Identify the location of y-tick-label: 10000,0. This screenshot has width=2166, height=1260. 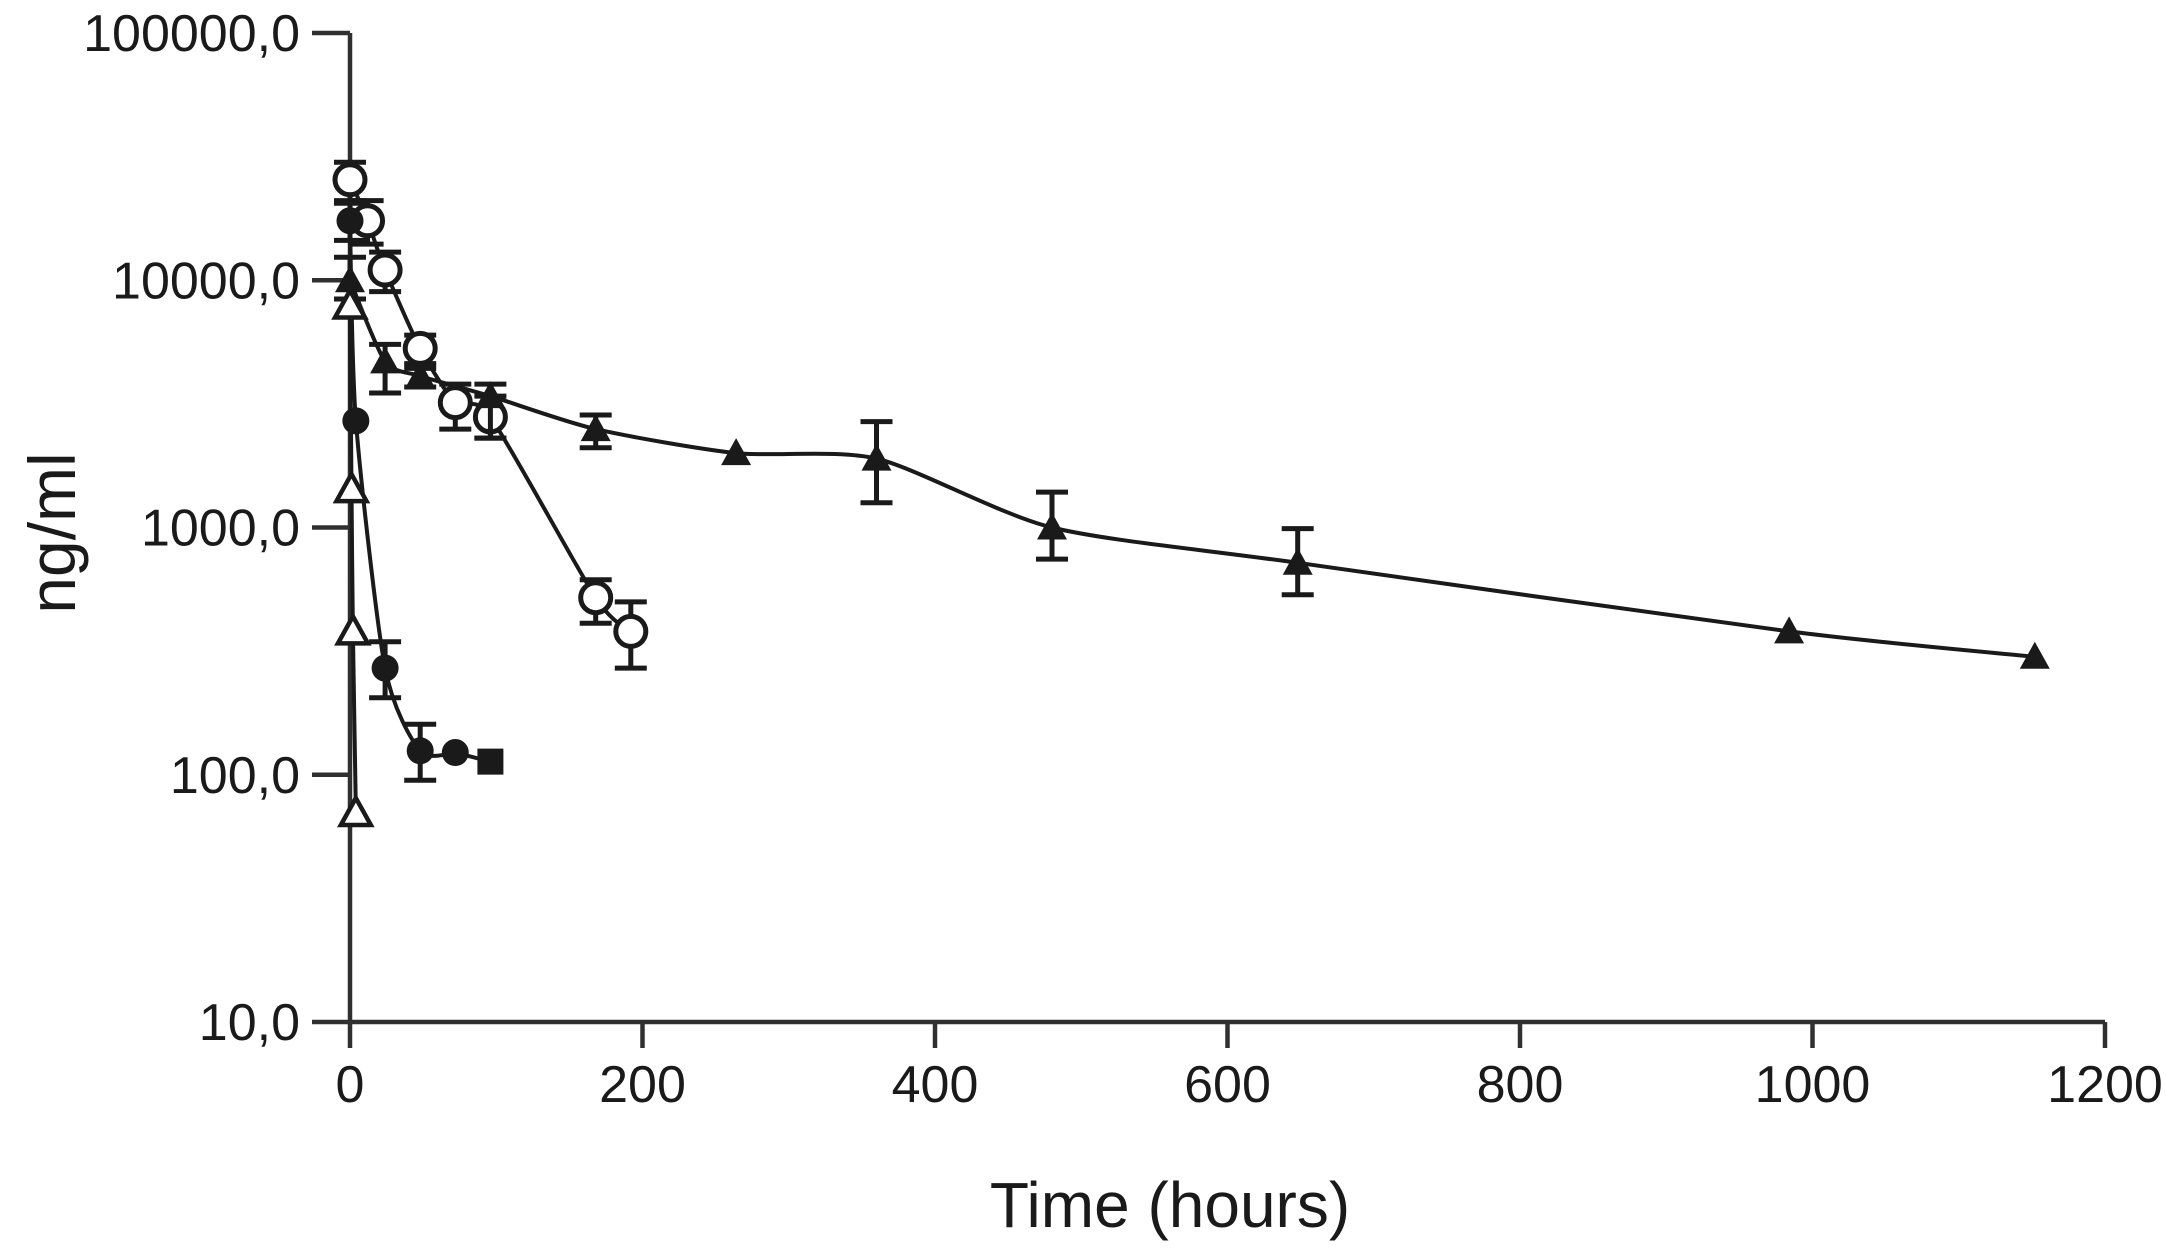
(206, 281).